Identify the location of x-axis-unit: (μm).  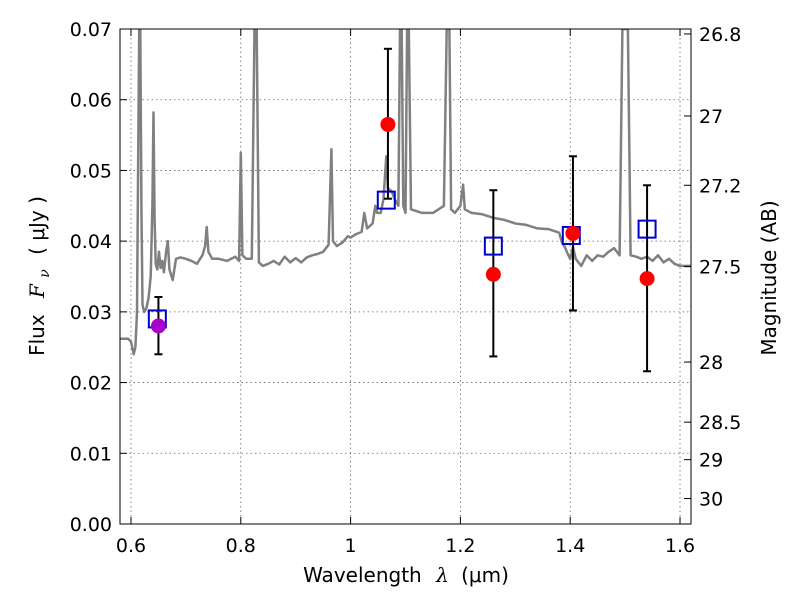
(485, 575).